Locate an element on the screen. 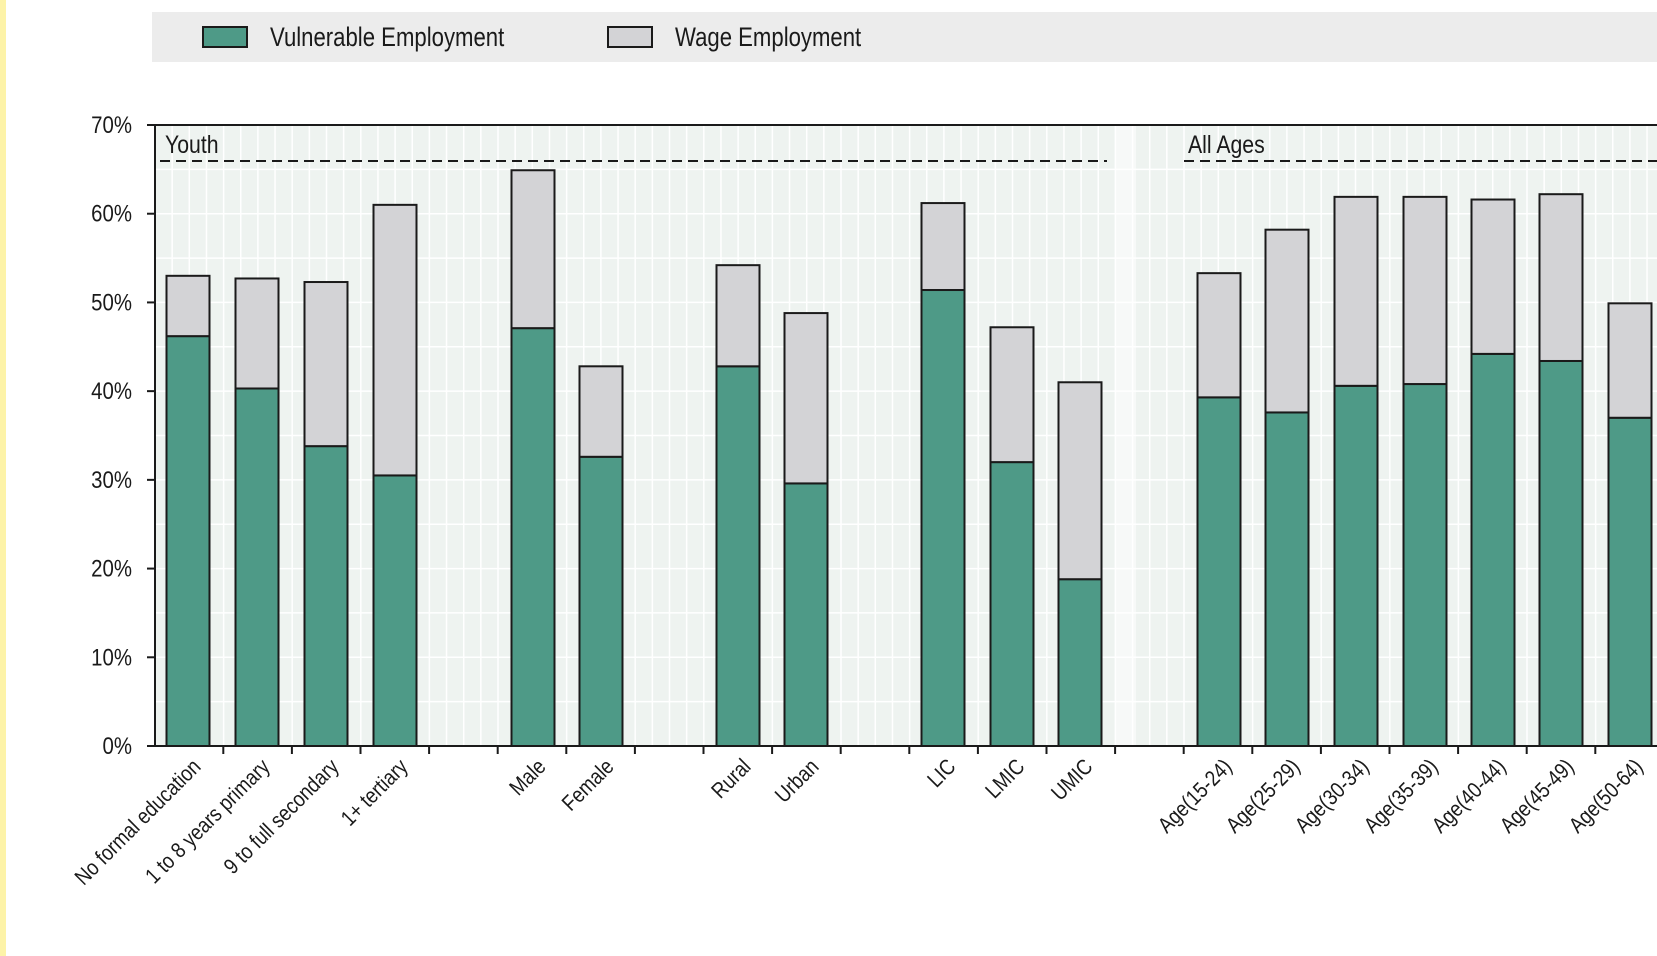 The height and width of the screenshot is (956, 1657). y-tick-label: 60% is located at coordinates (111, 213).